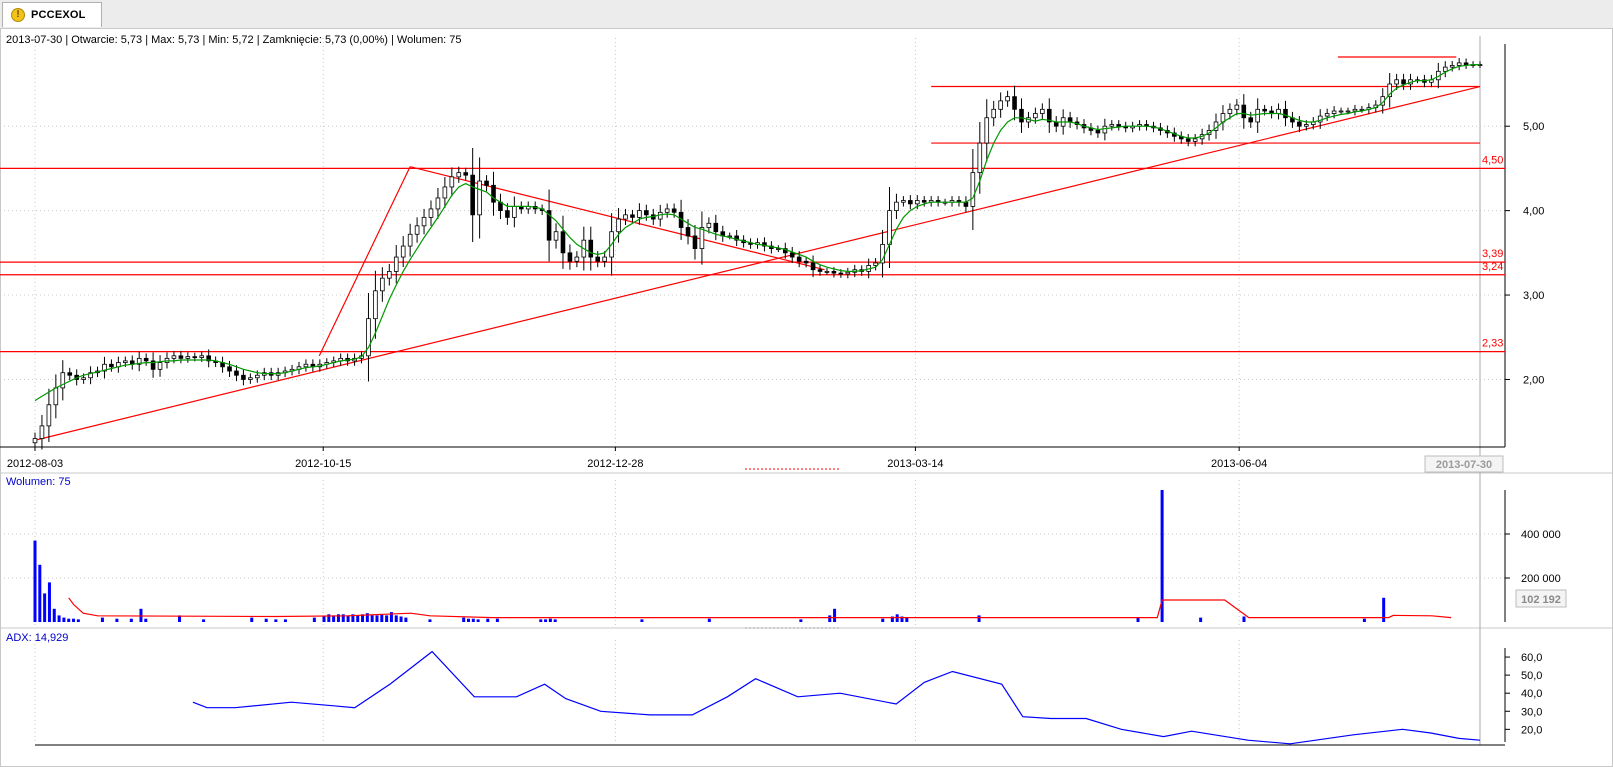 The width and height of the screenshot is (1613, 767). Describe the element at coordinates (1531, 658) in the screenshot. I see `adx-tick-label: 60,0` at that location.